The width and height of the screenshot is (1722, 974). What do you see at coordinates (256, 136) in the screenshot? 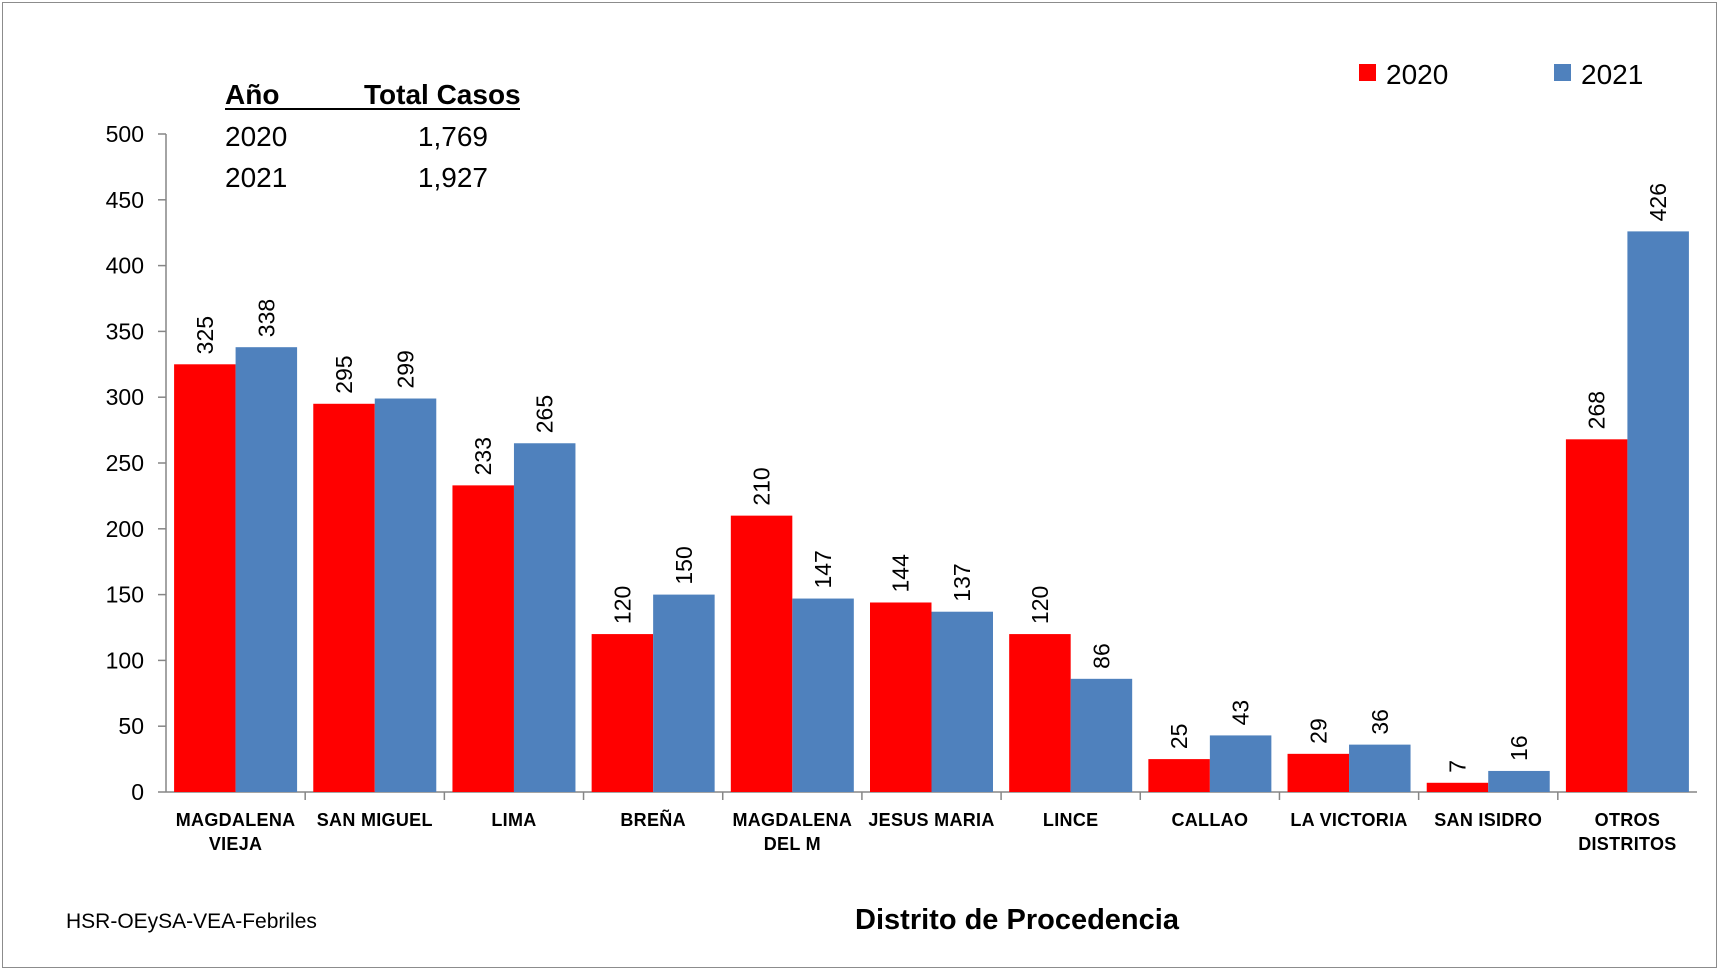
I see `table-year-2020: 2020` at bounding box center [256, 136].